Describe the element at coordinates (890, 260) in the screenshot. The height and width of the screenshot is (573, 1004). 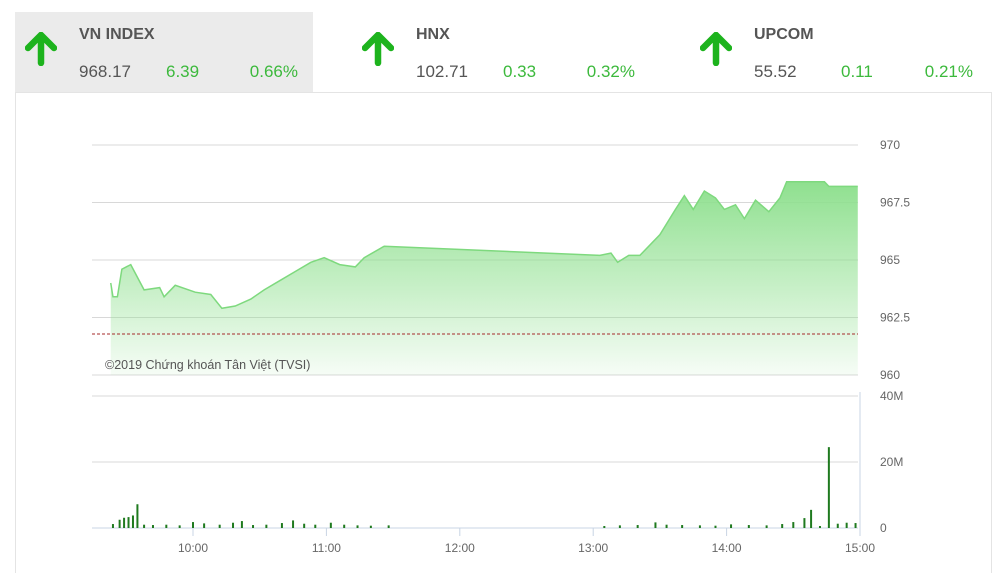
I see `price-tick-label: 965` at that location.